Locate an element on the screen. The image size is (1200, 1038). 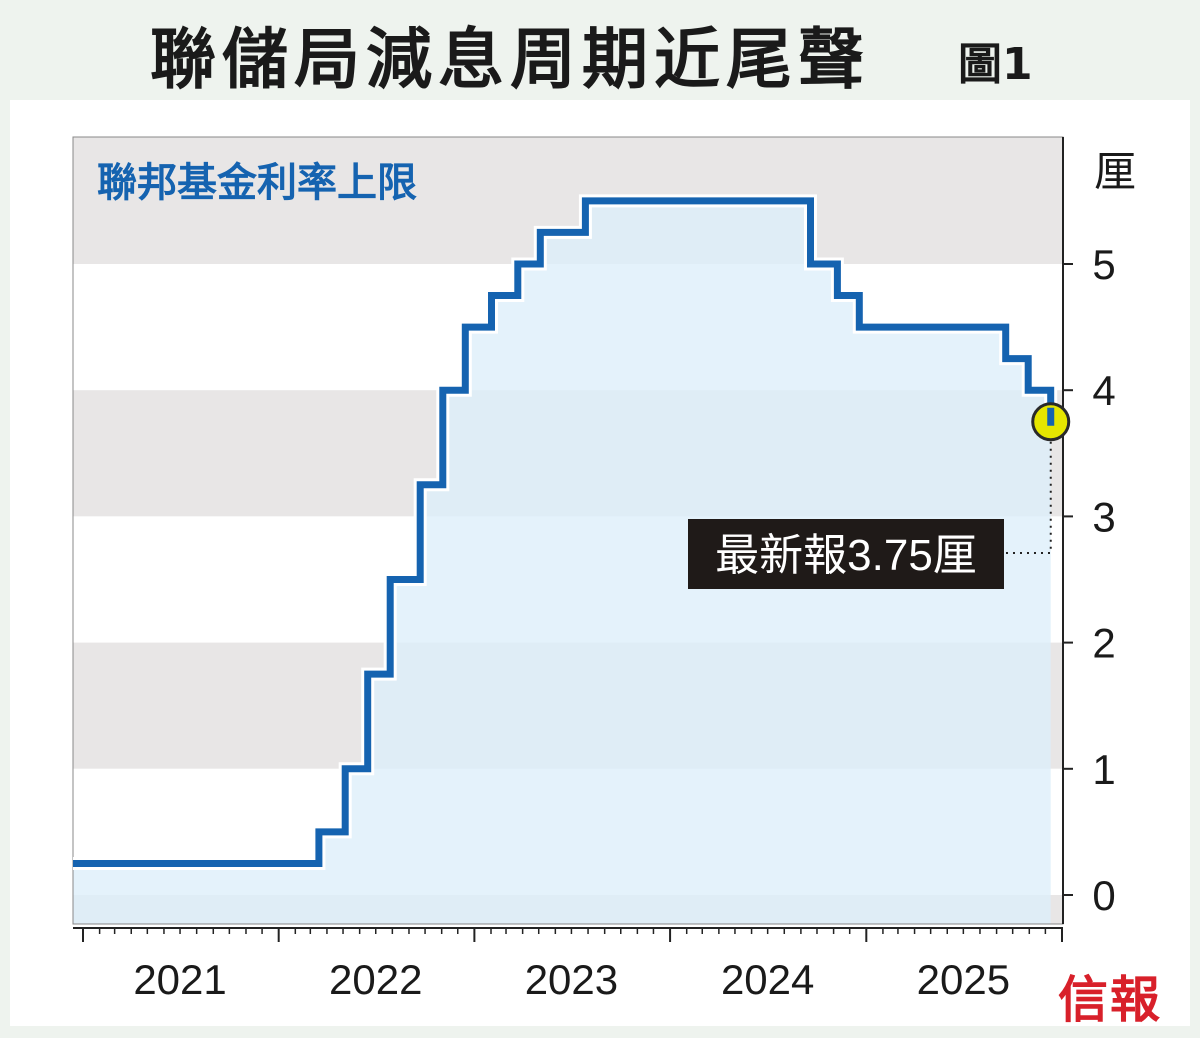
y-tick-label: 0 is located at coordinates (1103, 895).